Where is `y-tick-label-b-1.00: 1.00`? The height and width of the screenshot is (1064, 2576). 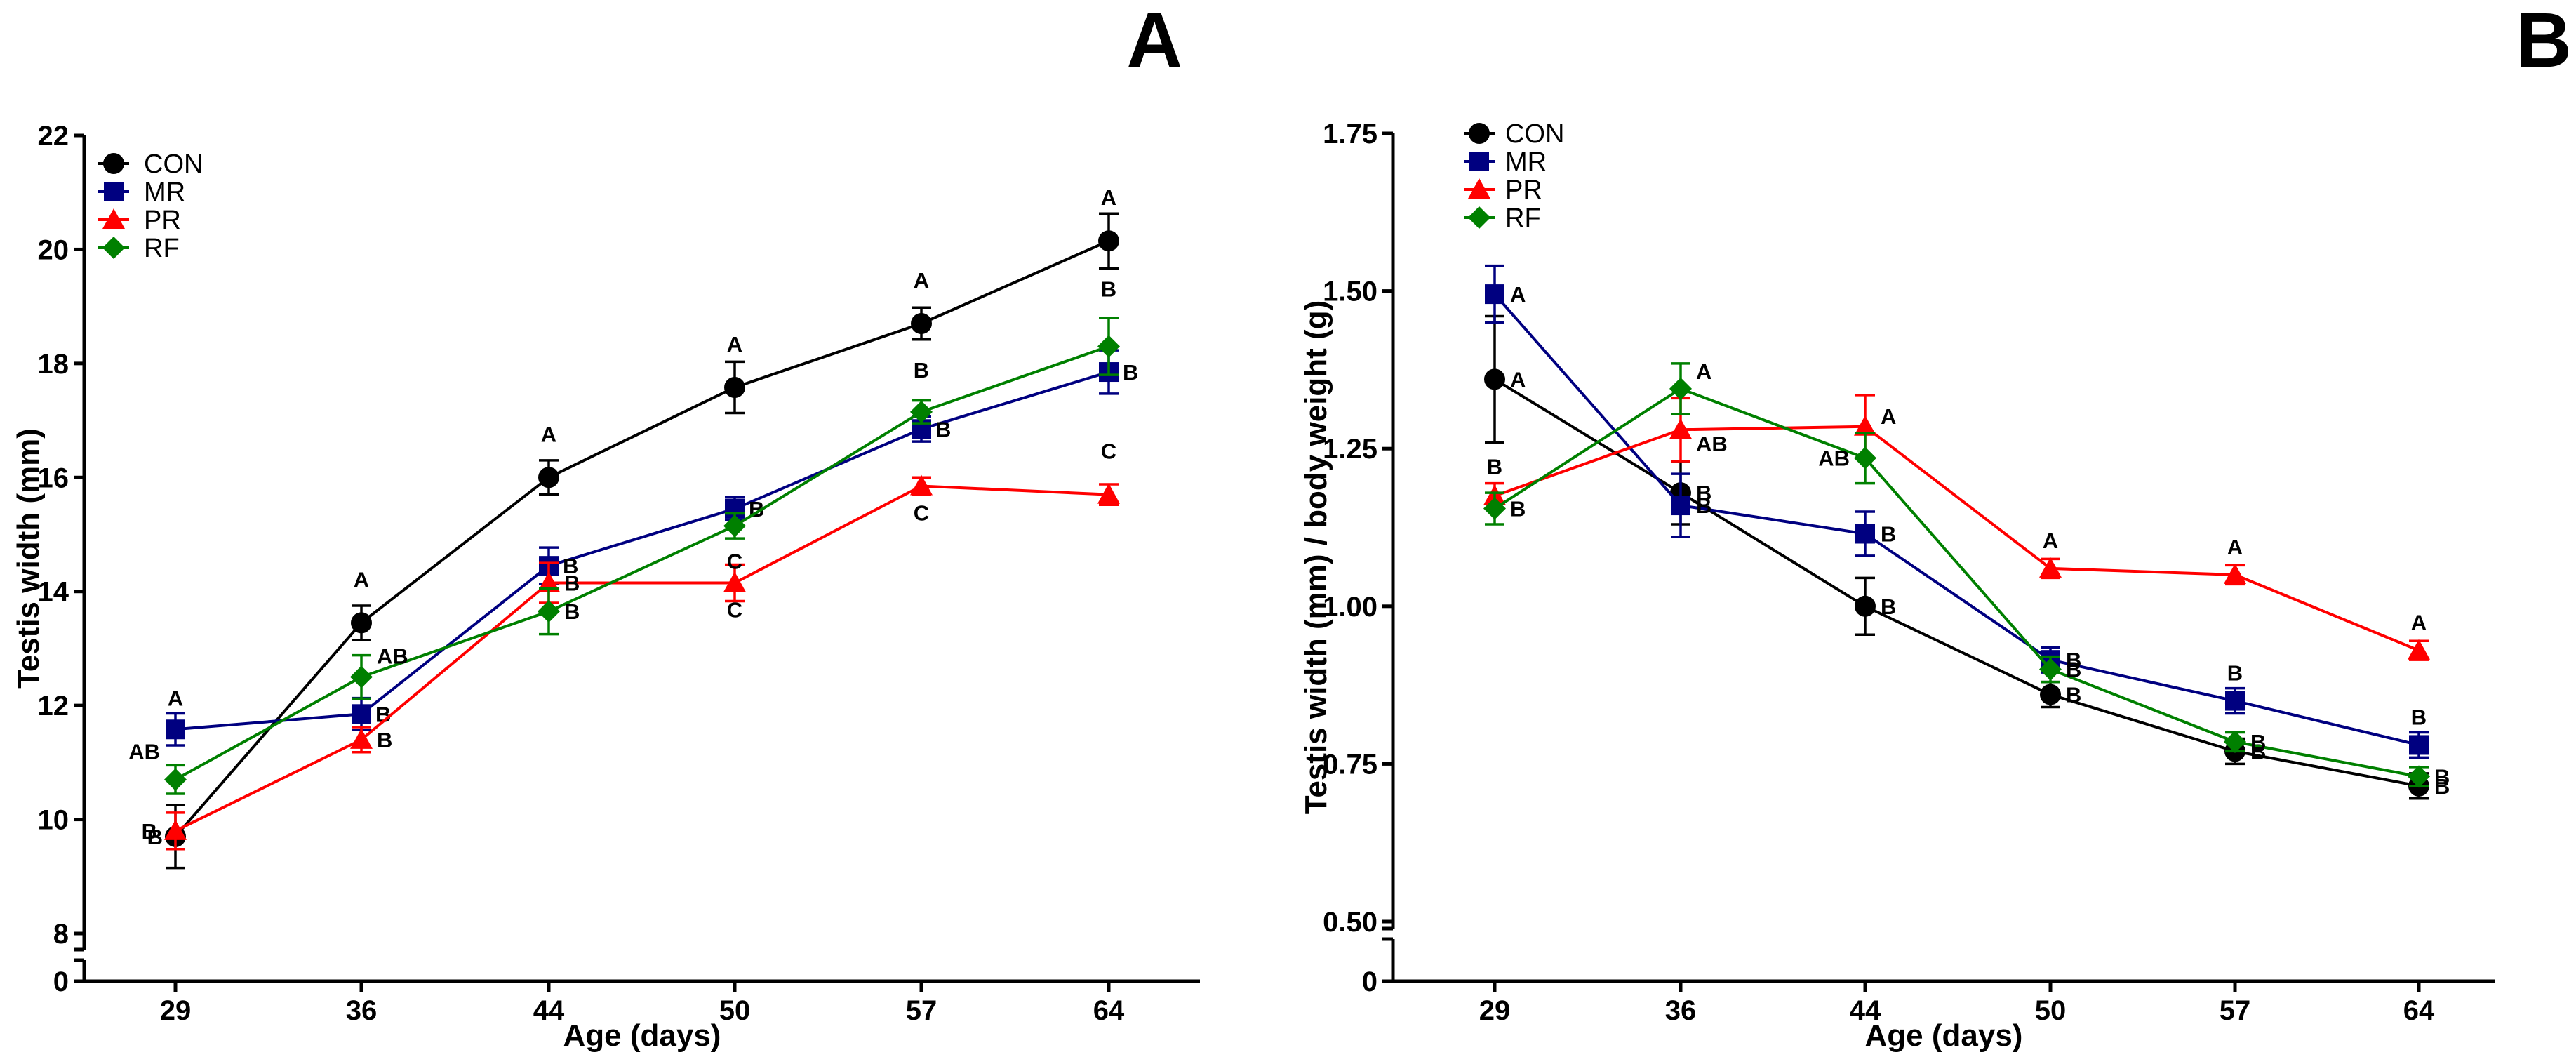 y-tick-label-b-1.00: 1.00 is located at coordinates (1350, 607).